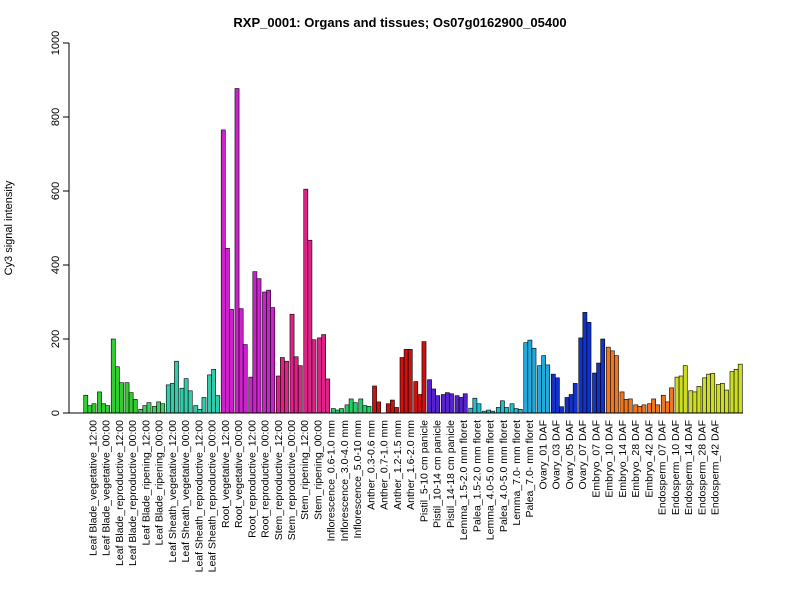 This screenshot has width=800, height=600. What do you see at coordinates (252, 479) in the screenshot?
I see `x-category-label: Root_reproductive_12:00` at bounding box center [252, 479].